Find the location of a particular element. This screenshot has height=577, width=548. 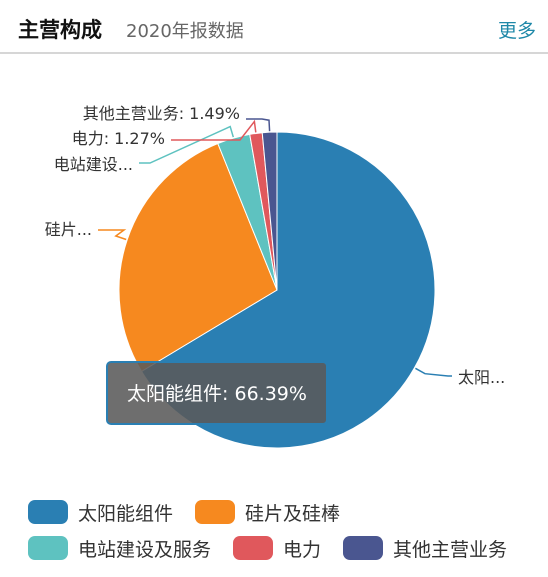

legend-label: 硅片及硅棒 is located at coordinates (293, 513).